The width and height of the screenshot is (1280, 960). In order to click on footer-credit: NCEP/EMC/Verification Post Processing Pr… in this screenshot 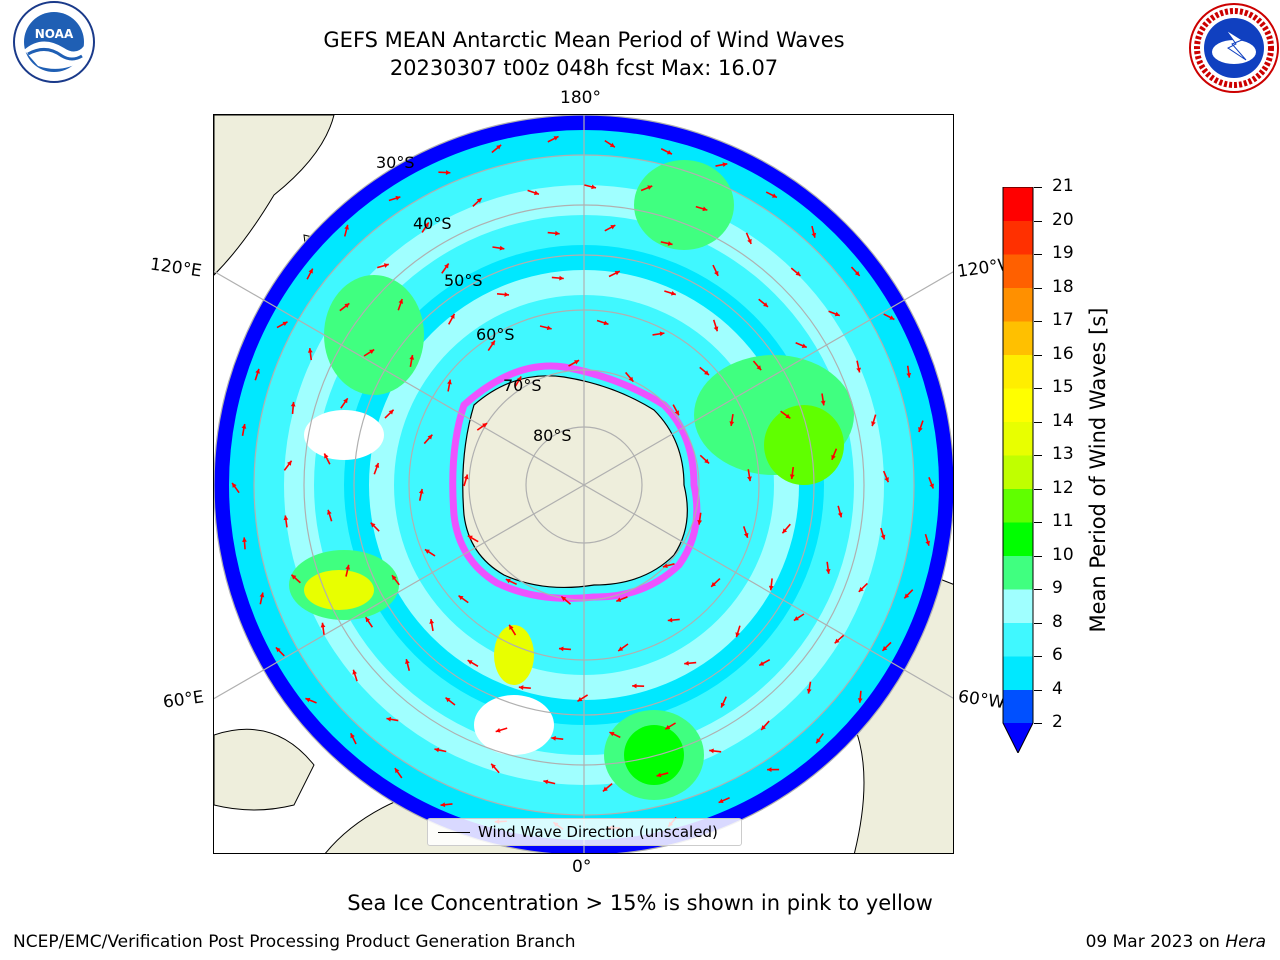, I will do `click(294, 942)`.